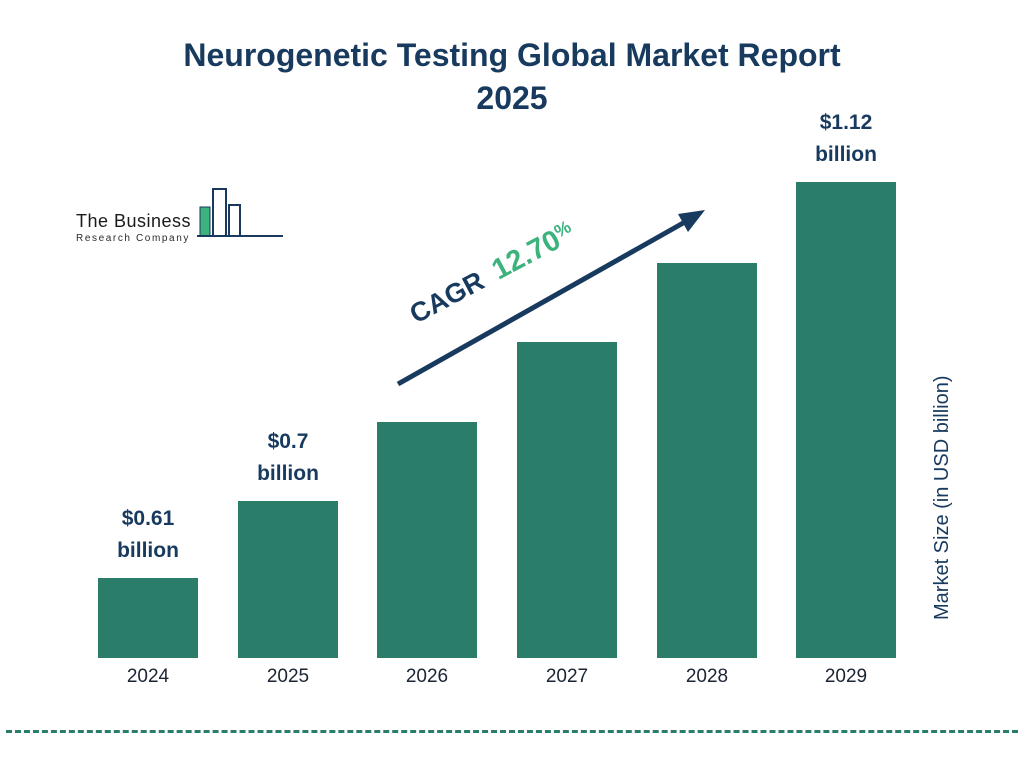  What do you see at coordinates (288, 676) in the screenshot?
I see `x-tick-2025: 2025` at bounding box center [288, 676].